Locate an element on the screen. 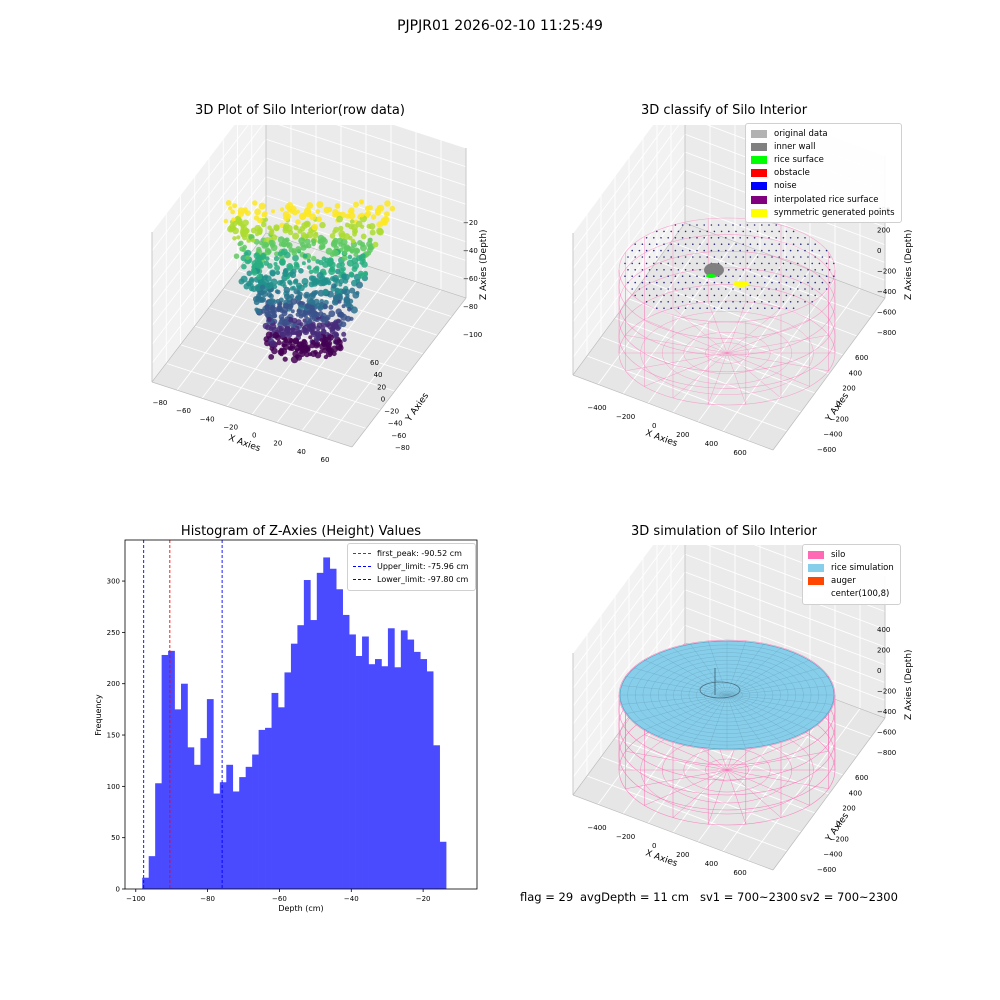 The height and width of the screenshot is (1000, 1000). axis-edge is located at coordinates (252, 414).